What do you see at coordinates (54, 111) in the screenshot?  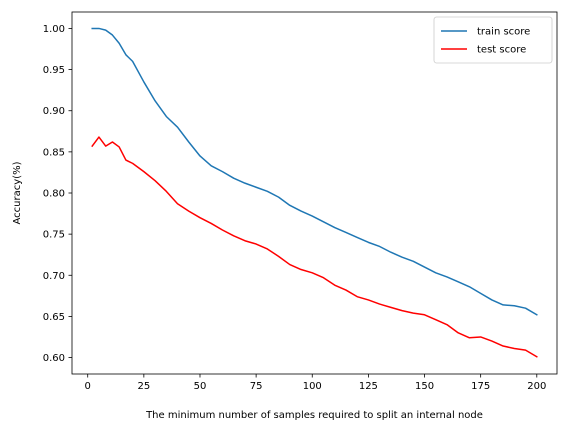 I see `y-tick-label: 0.90` at bounding box center [54, 111].